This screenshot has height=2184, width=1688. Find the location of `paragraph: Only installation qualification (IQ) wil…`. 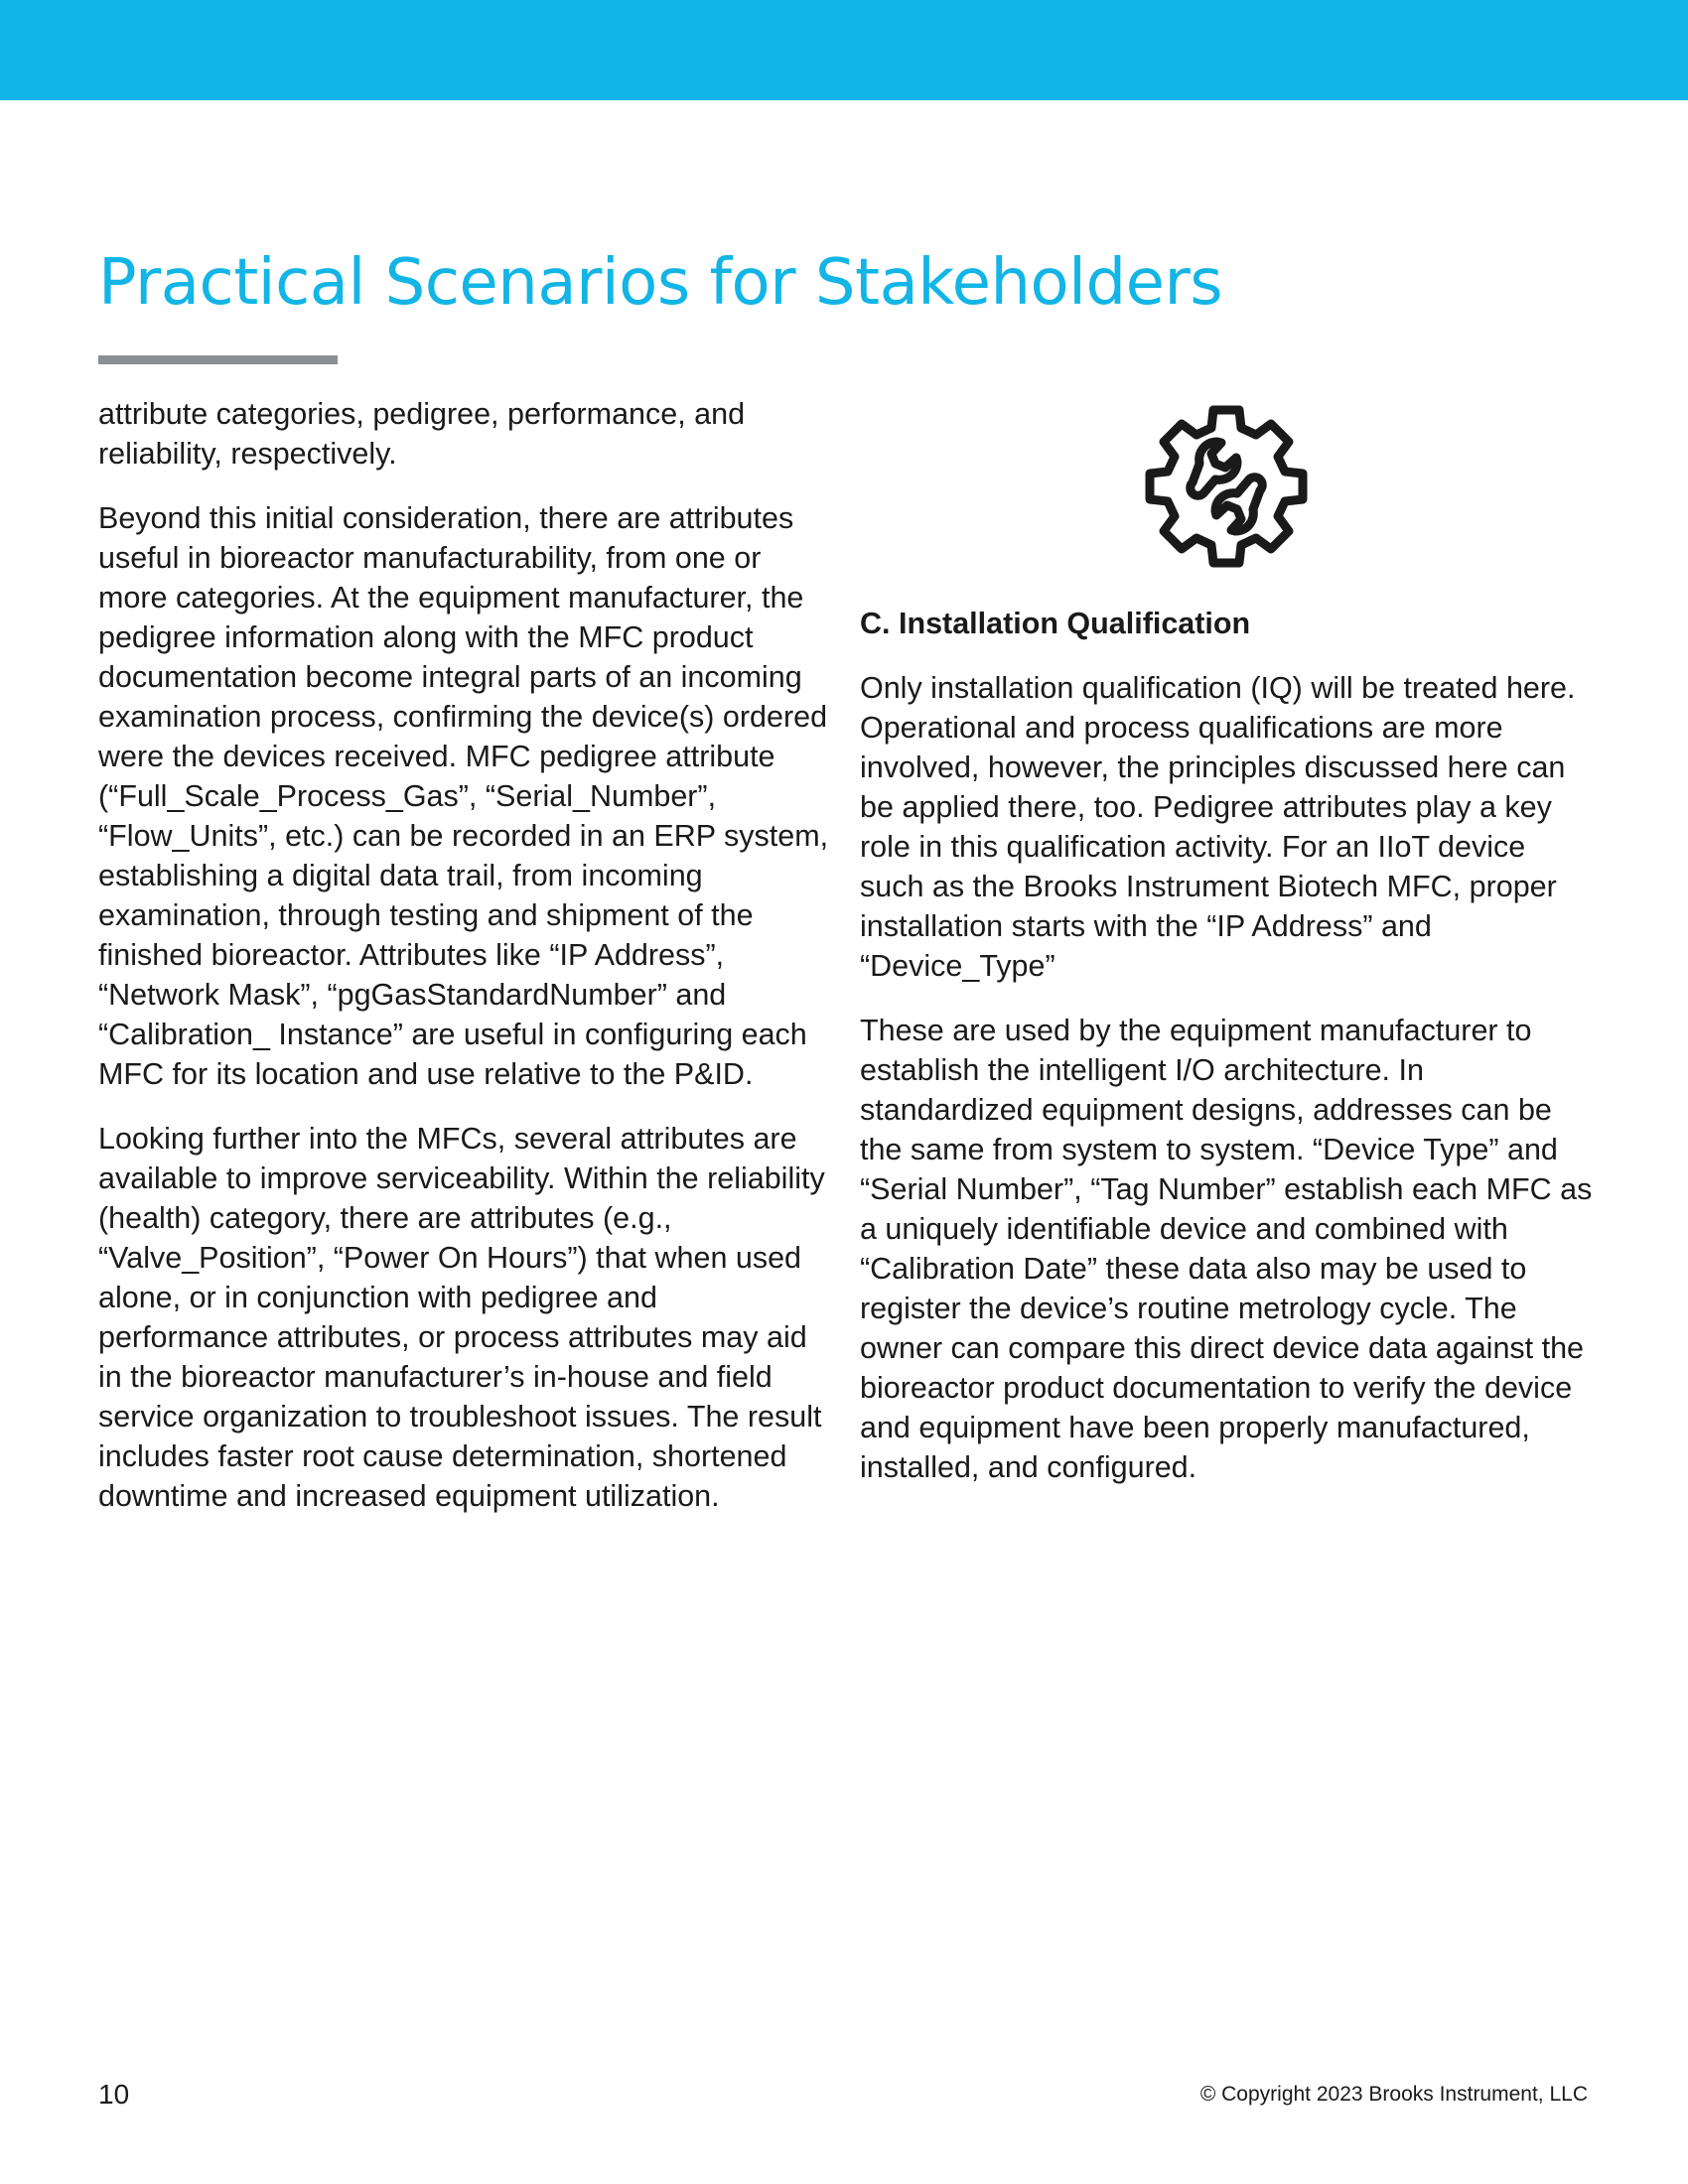

paragraph: Only installation qualification (IQ) wil… is located at coordinates (1218, 827).